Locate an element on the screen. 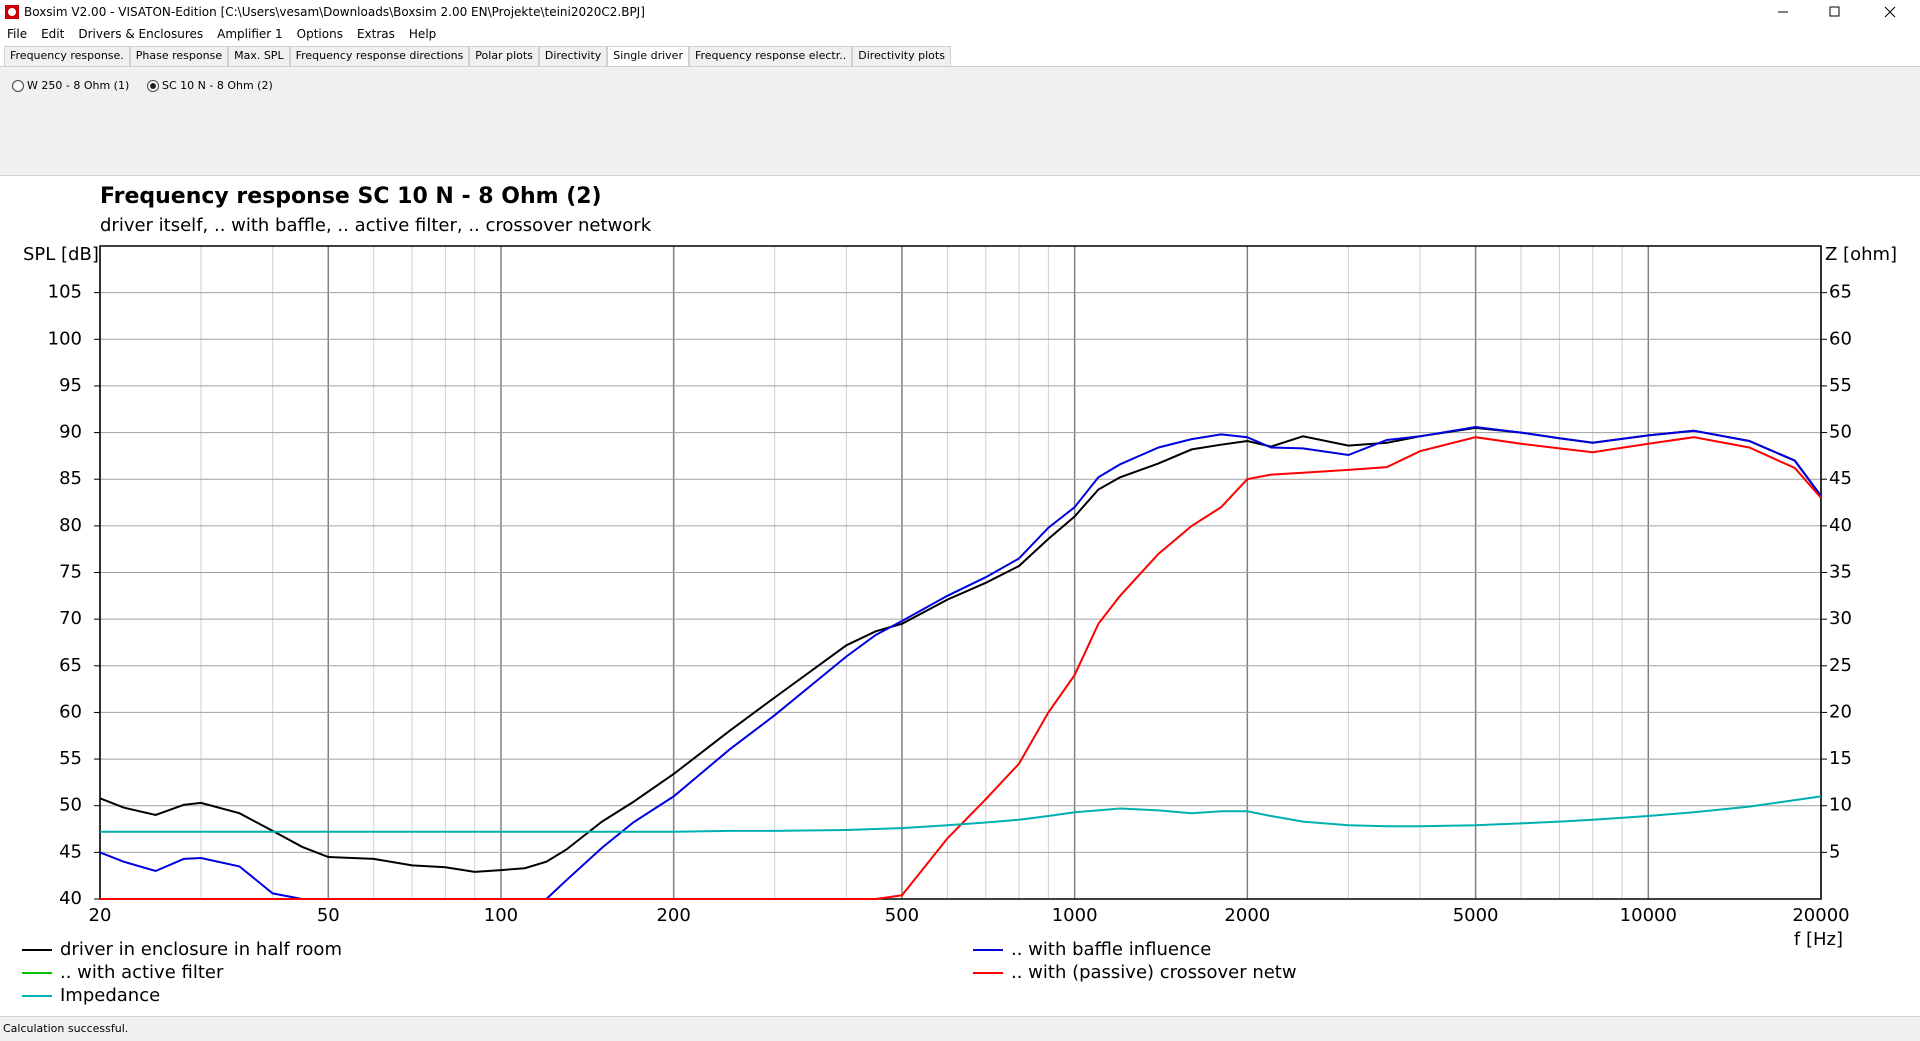 The width and height of the screenshot is (1920, 1041). y2-tick-label: 20 is located at coordinates (1840, 711).